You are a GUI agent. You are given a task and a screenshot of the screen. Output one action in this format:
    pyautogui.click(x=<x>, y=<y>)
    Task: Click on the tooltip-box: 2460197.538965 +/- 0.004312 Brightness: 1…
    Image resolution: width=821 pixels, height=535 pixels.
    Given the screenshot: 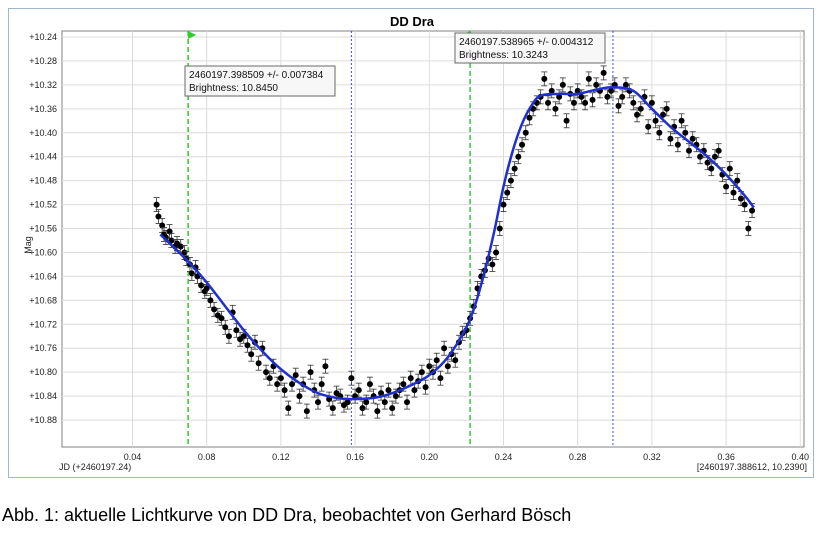 What is the action you would take?
    pyautogui.click(x=530, y=48)
    